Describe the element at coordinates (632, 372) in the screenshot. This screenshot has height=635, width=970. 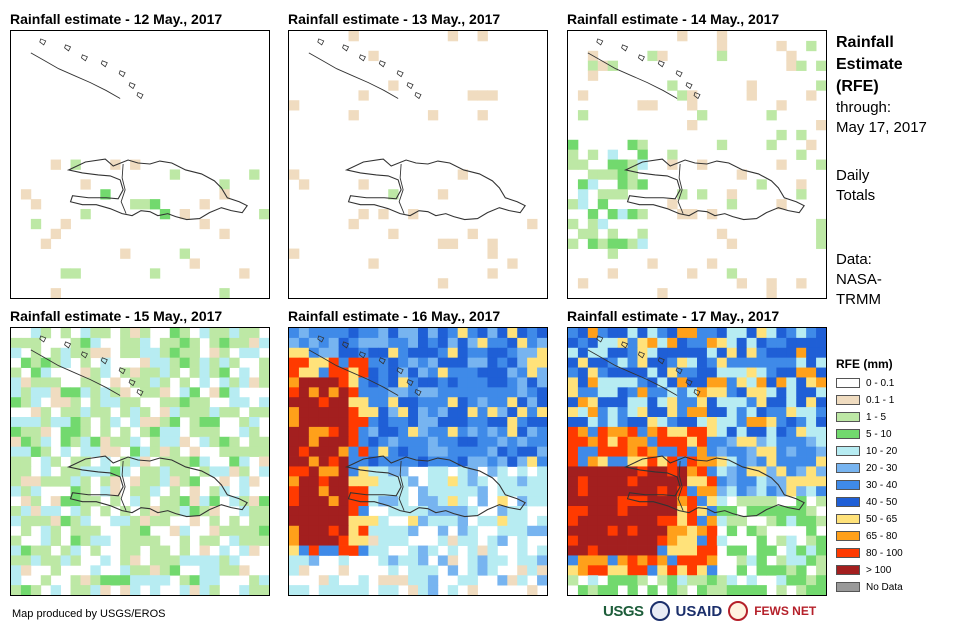
I see `cuba-coastline` at that location.